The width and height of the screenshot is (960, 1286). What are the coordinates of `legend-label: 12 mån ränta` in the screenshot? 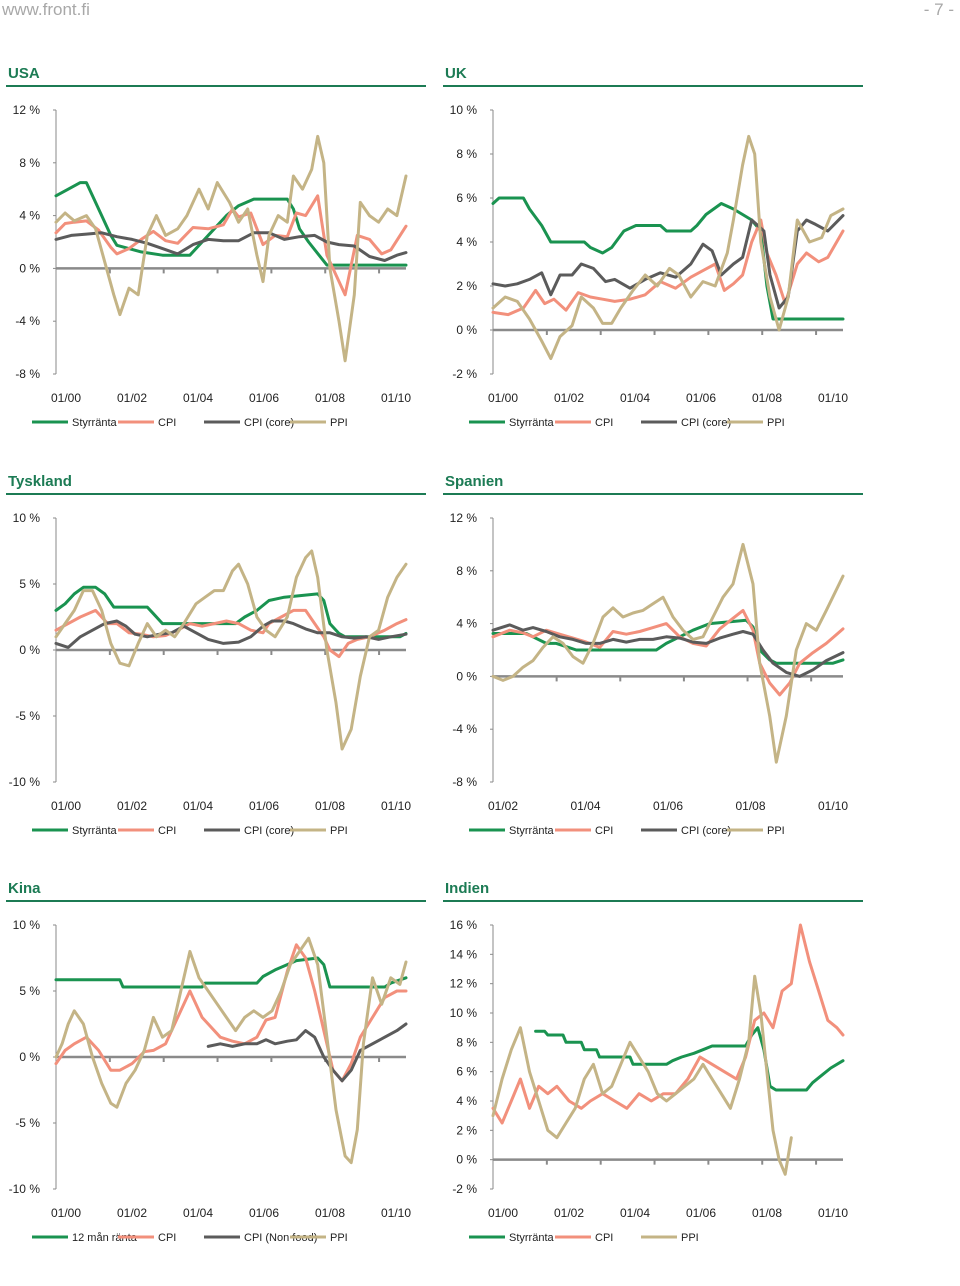 It's located at (105, 1238).